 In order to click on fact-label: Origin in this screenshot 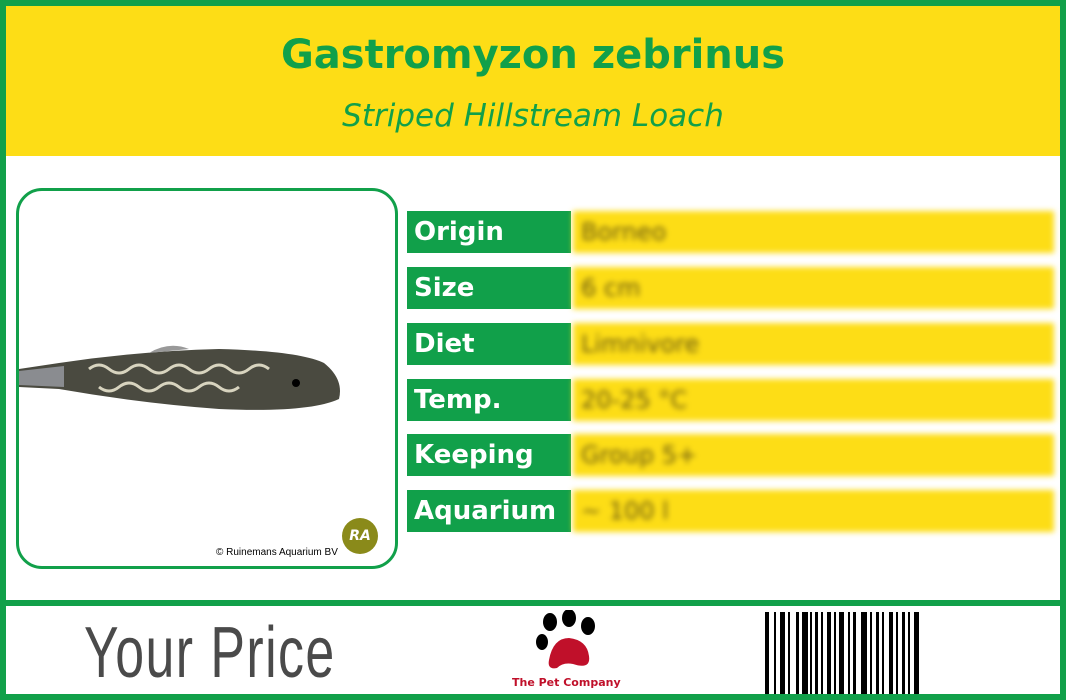, I will do `click(489, 232)`.